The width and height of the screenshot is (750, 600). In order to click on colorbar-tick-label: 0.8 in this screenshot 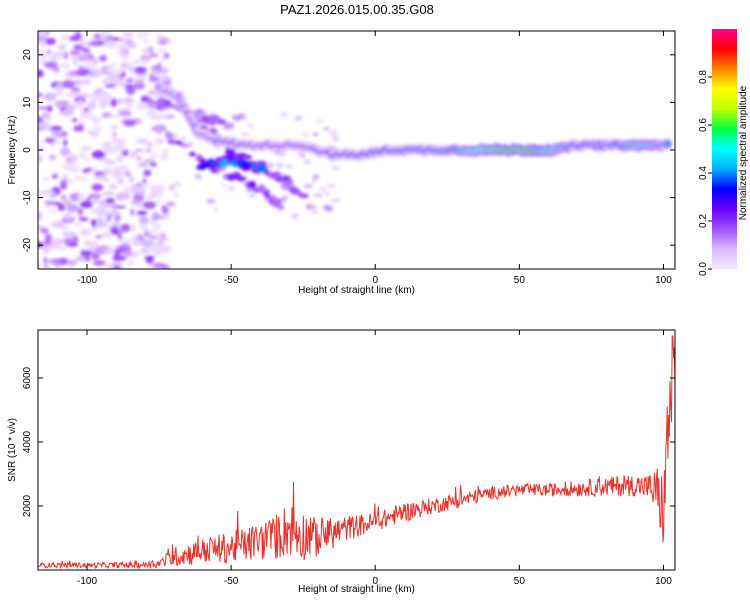, I will do `click(703, 77)`.